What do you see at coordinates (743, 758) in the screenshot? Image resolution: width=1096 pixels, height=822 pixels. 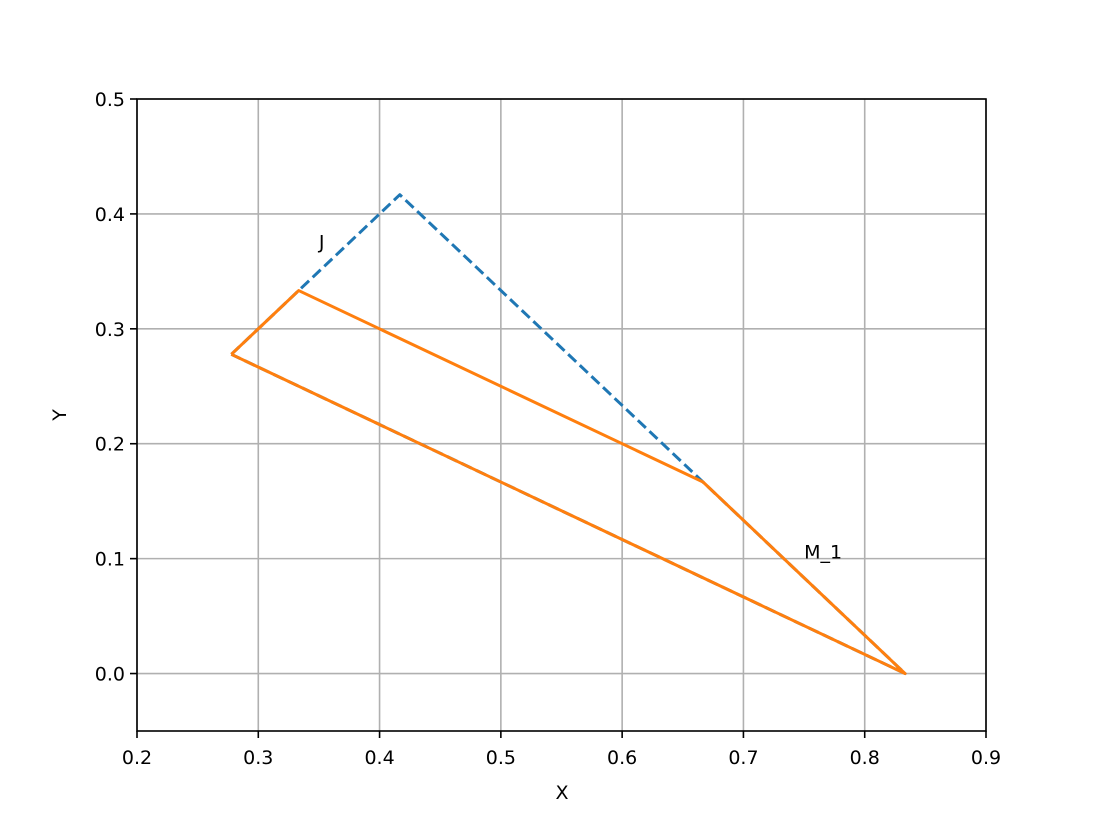 I see `x-tick-label: 0.7` at bounding box center [743, 758].